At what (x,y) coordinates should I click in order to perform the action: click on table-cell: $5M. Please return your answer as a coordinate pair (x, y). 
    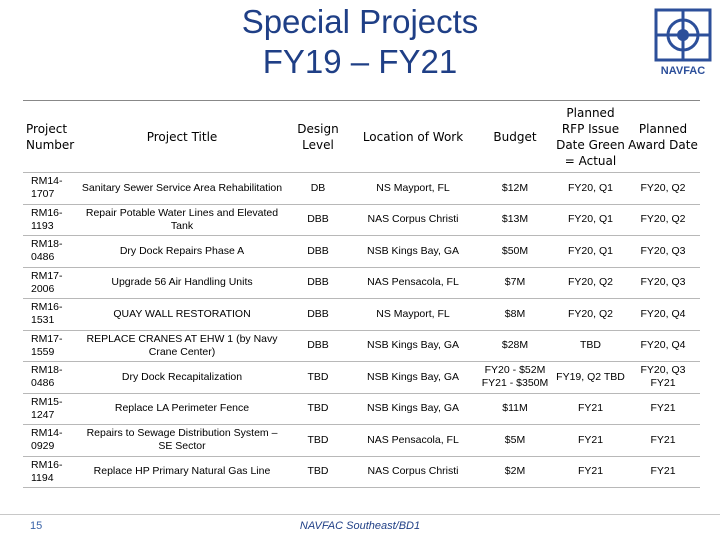
    Looking at the image, I should click on (515, 440).